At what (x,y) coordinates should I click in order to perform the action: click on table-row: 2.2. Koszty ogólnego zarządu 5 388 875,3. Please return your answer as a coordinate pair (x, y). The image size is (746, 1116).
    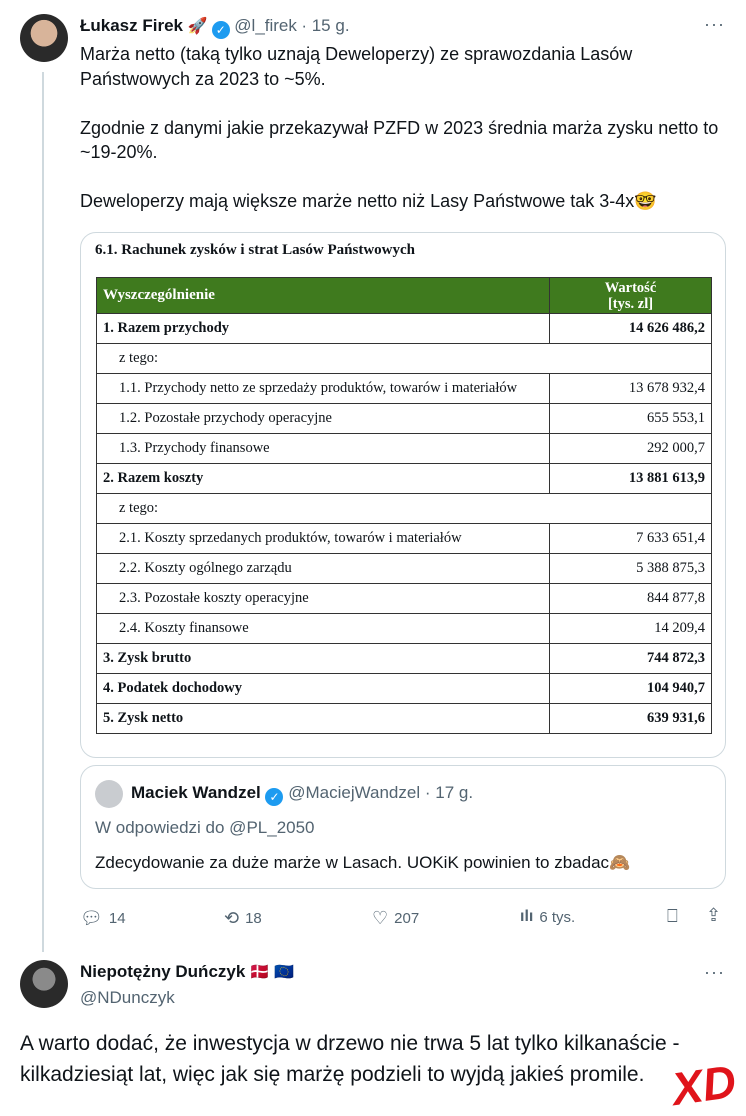
    Looking at the image, I should click on (404, 568).